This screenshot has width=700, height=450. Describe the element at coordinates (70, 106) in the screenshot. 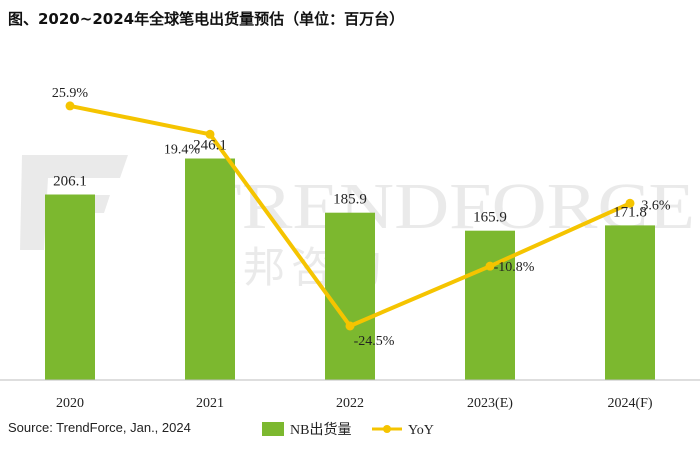

I see `yoy-point-2020` at that location.